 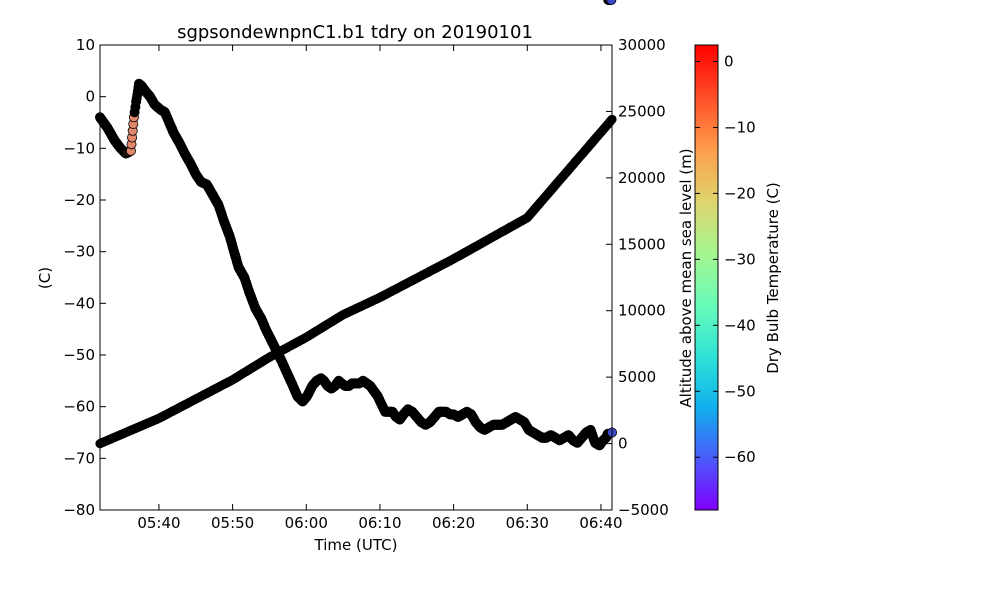 What do you see at coordinates (706, 277) in the screenshot?
I see `colorbar` at bounding box center [706, 277].